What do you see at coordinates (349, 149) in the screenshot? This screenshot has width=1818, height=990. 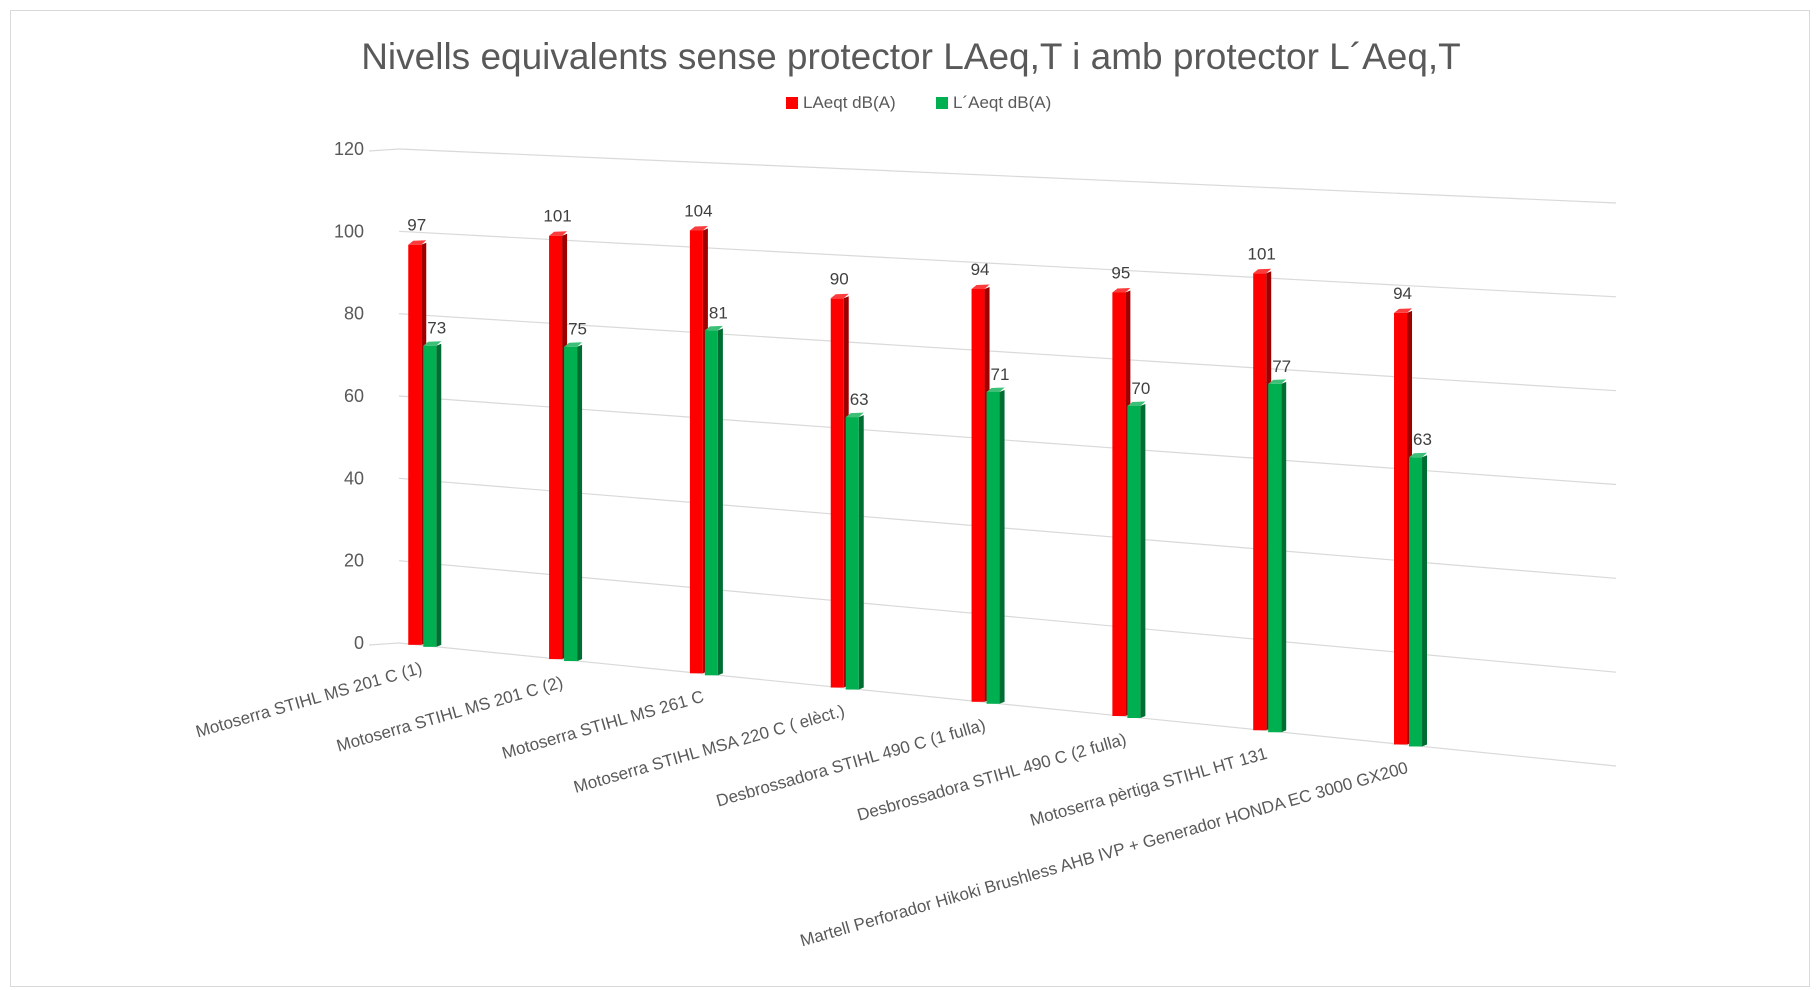 I see `y-tick-6: 120` at bounding box center [349, 149].